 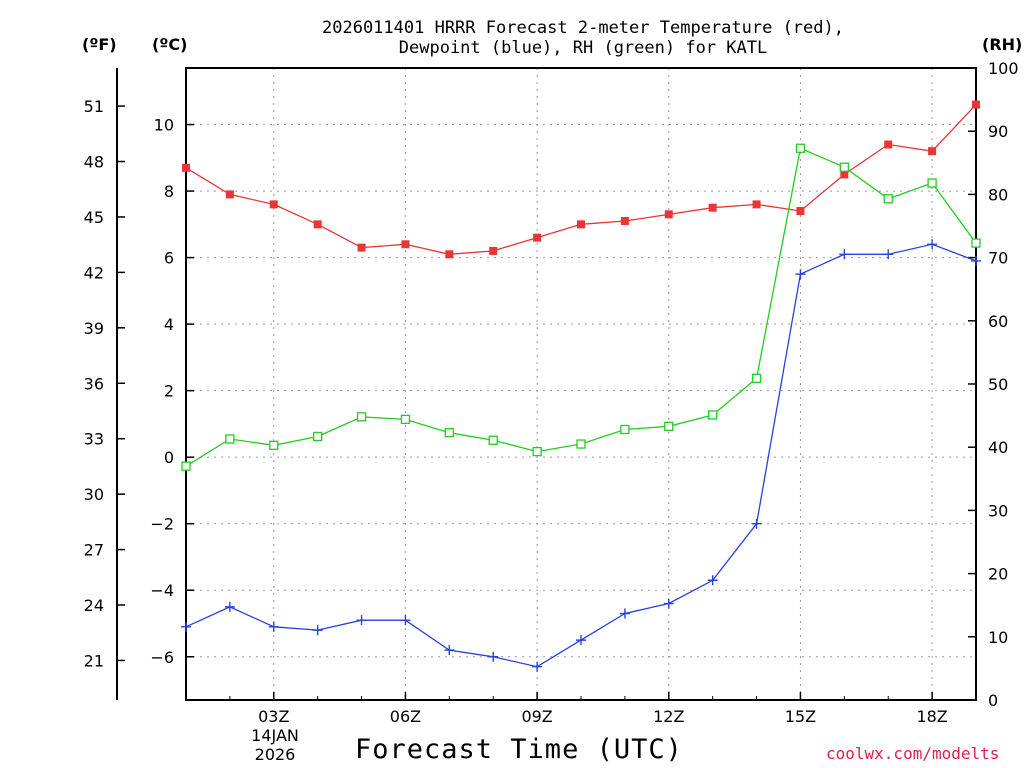 What do you see at coordinates (998, 194) in the screenshot?
I see `rh-tick-label: 80` at bounding box center [998, 194].